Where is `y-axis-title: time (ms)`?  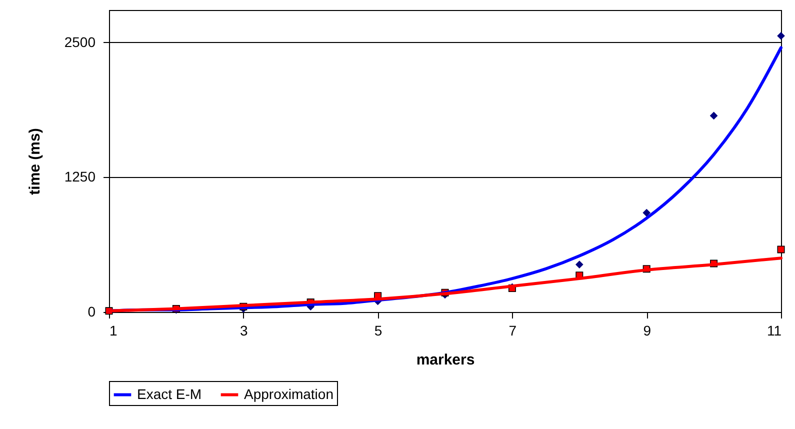
y-axis-title: time (ms) is located at coordinates (35, 161).